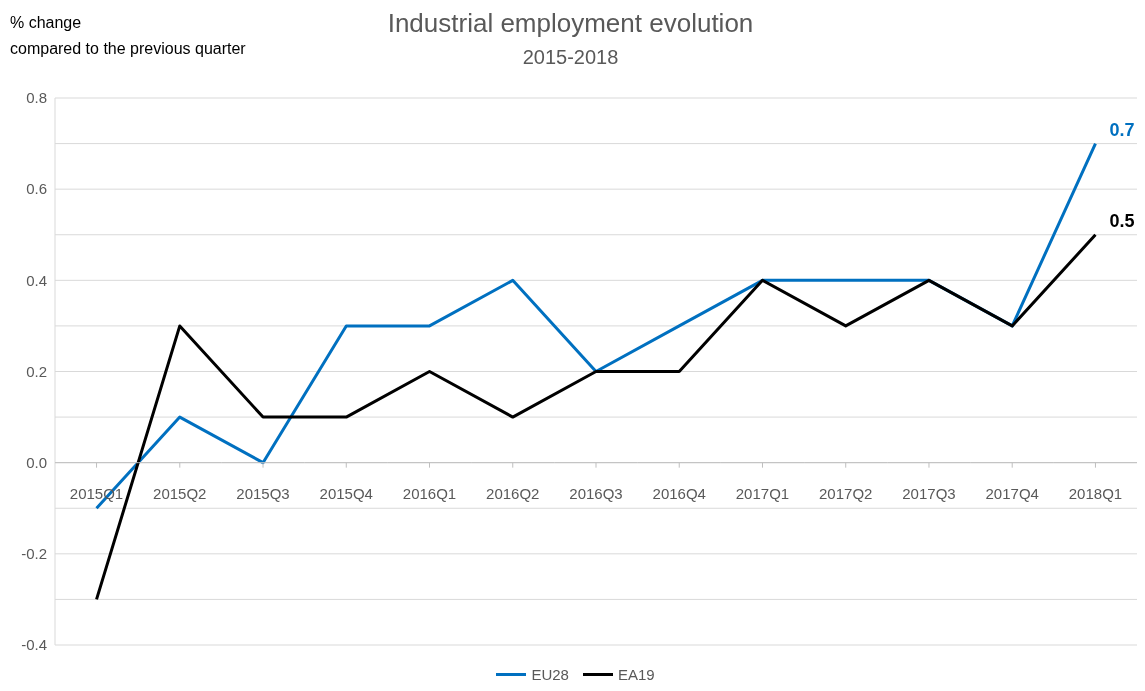 The height and width of the screenshot is (691, 1145). I want to click on x-tick-label: 2017Q1, so click(762, 493).